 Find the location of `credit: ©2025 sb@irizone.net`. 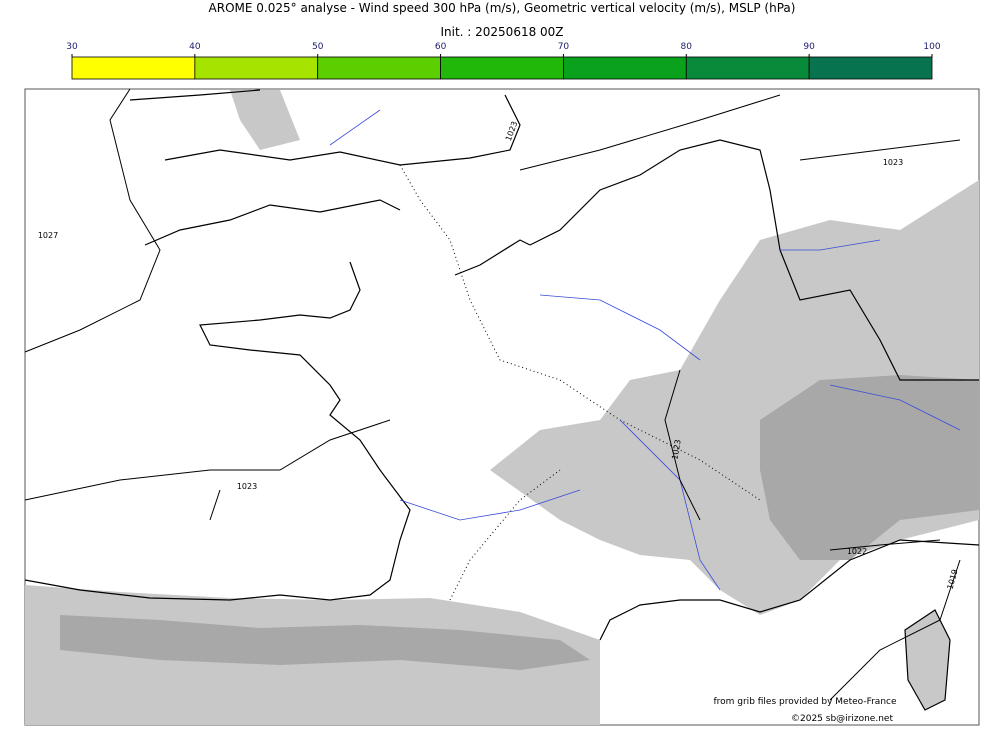

credit: ©2025 sb@irizone.net is located at coordinates (842, 719).